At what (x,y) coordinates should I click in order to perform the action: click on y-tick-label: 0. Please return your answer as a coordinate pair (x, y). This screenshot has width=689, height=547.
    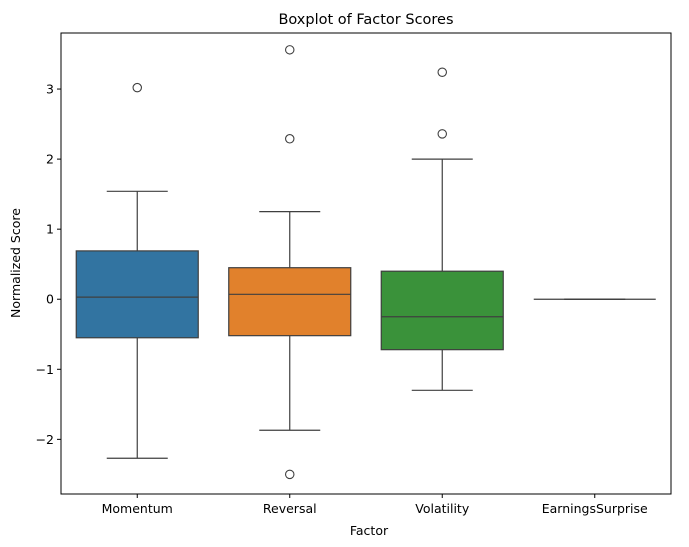
    Looking at the image, I should click on (50, 299).